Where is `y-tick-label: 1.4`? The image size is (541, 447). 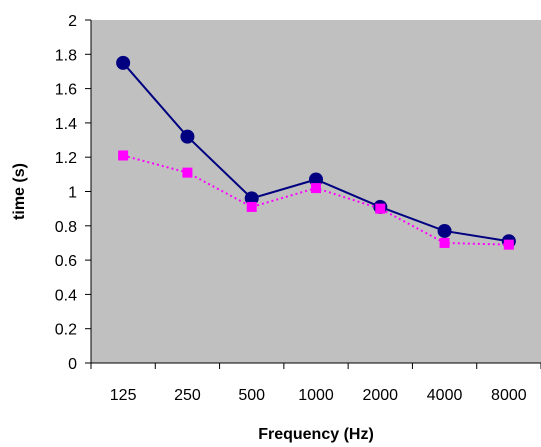
y-tick-label: 1.4 is located at coordinates (66, 124).